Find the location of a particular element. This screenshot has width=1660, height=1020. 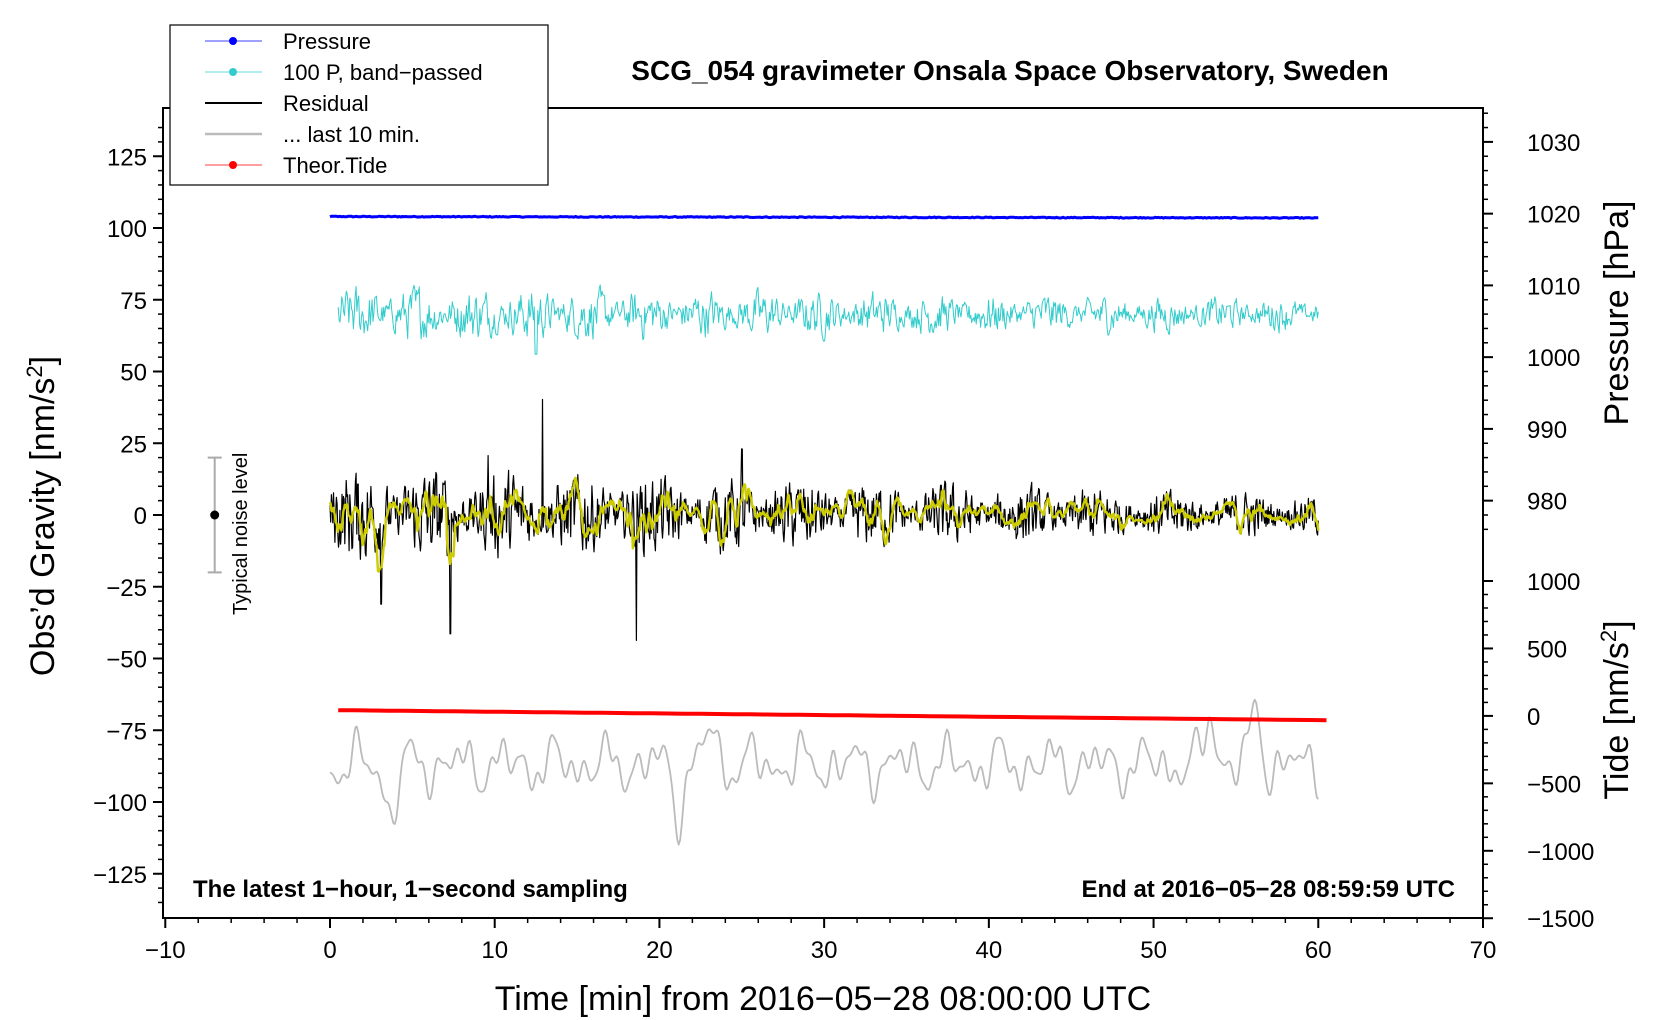

y-tick-label-4: 25 is located at coordinates (133, 444).